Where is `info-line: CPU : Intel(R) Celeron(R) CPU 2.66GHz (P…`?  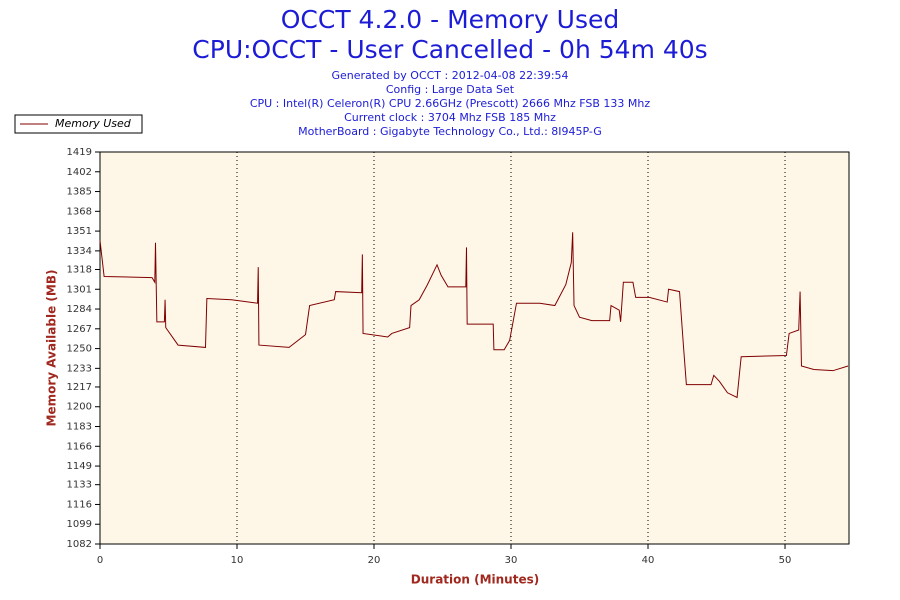
info-line: CPU : Intel(R) Celeron(R) CPU 2.66GHz (P… is located at coordinates (450, 103).